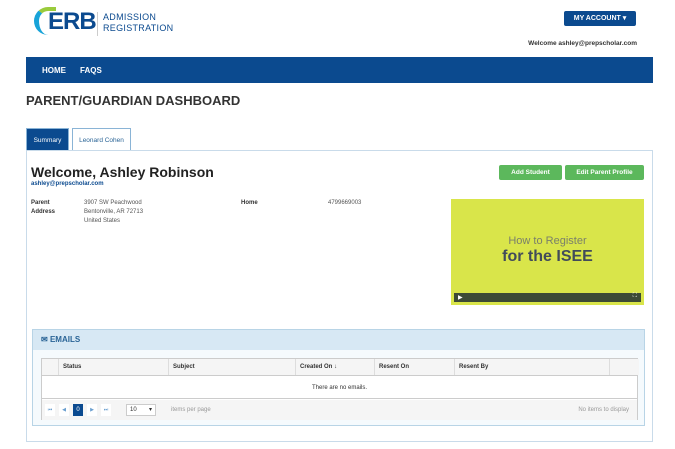 The width and height of the screenshot is (675, 449). I want to click on page-size-value: 10, so click(133, 410).